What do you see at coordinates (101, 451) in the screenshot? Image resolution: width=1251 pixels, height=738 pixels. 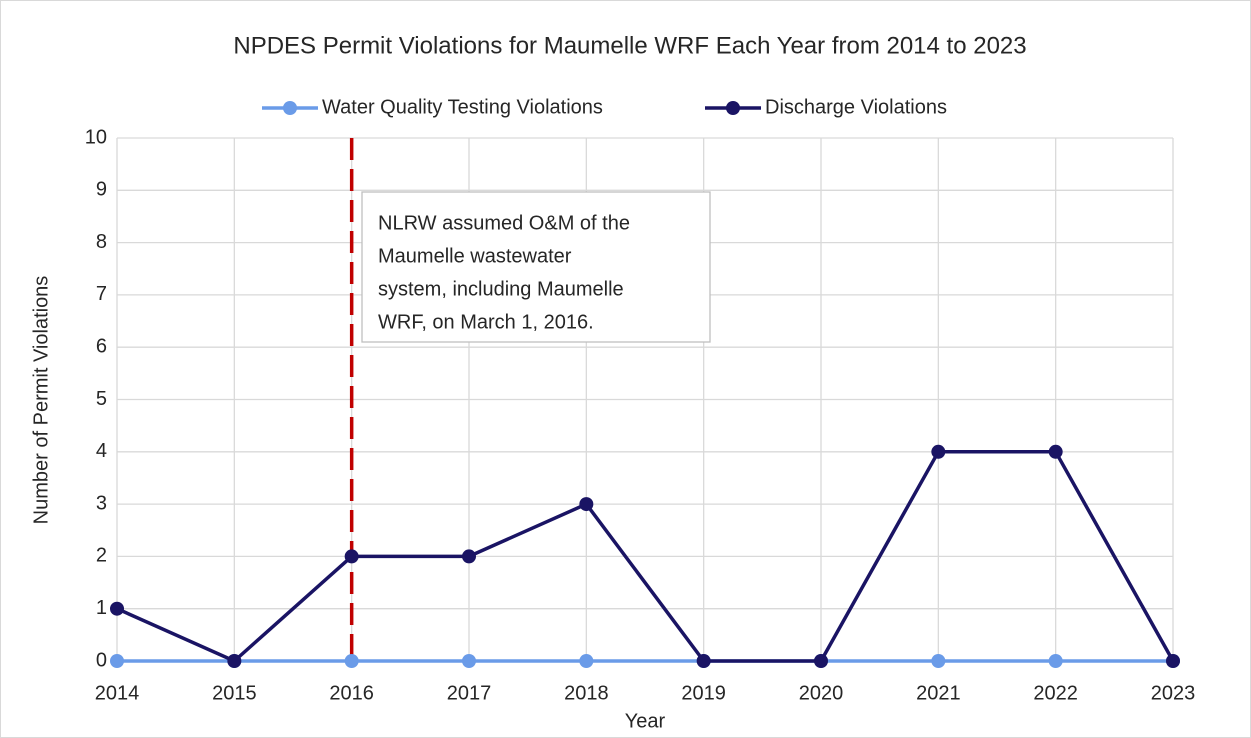 I see `y-tick-label: 4` at bounding box center [101, 451].